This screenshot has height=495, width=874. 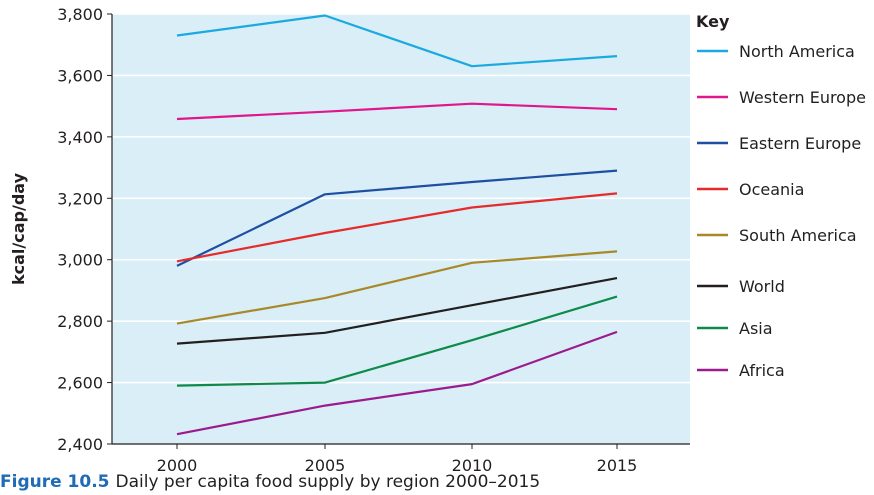 What do you see at coordinates (800, 143) in the screenshot?
I see `legend-label-eastern-europe: Eastern Europe` at bounding box center [800, 143].